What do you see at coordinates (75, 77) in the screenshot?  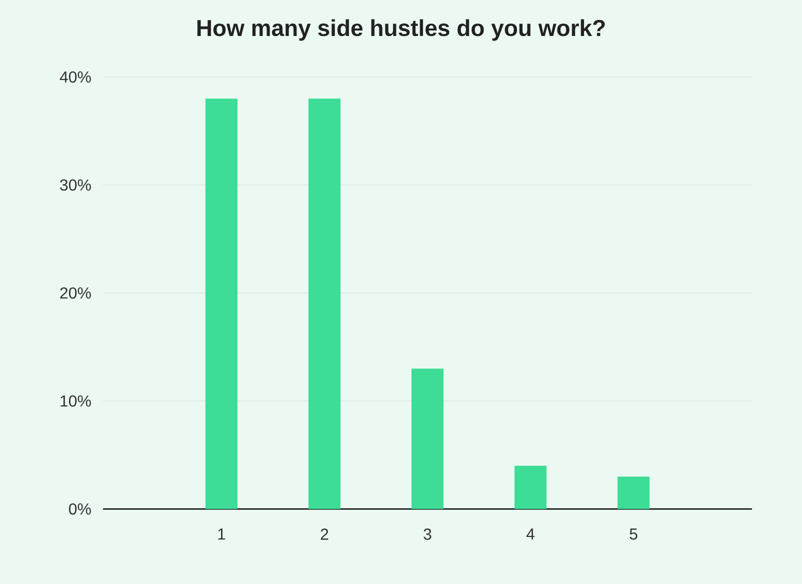 I see `y-tick-label: 40%` at bounding box center [75, 77].